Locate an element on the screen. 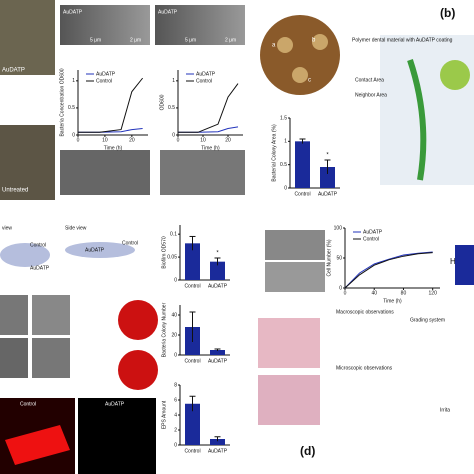  y-axis-label: Bacterial Colony Area (%) is located at coordinates (274, 153).